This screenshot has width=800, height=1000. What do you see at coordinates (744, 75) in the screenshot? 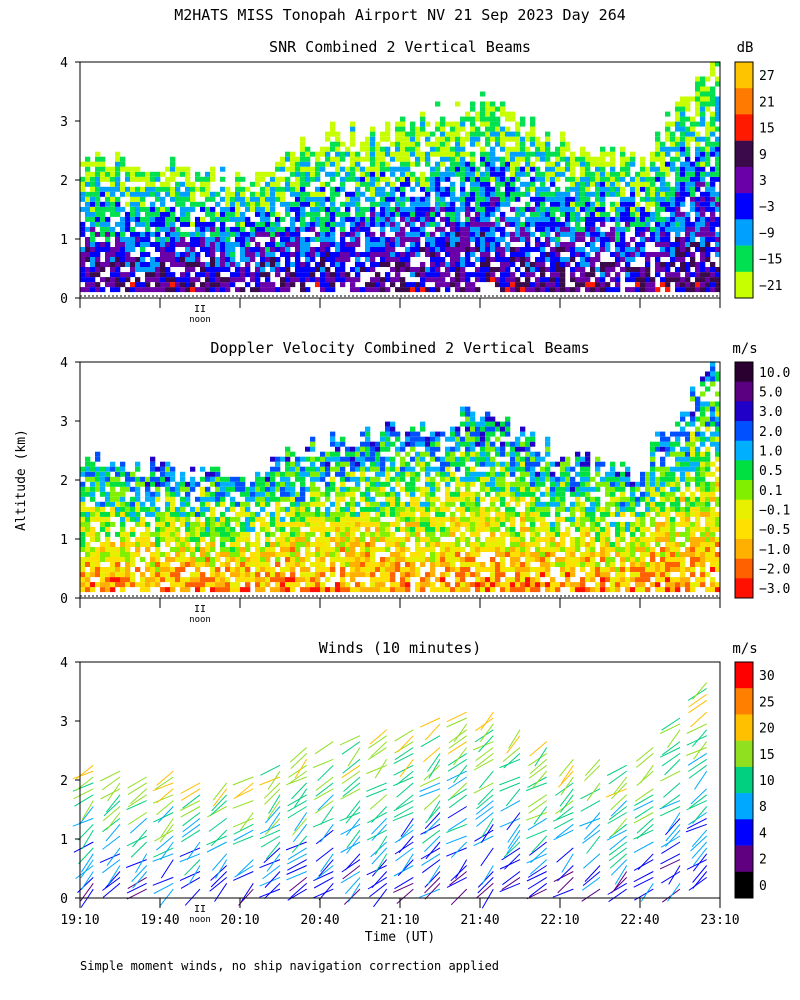
I see `colorbar-swatch` at bounding box center [744, 75].